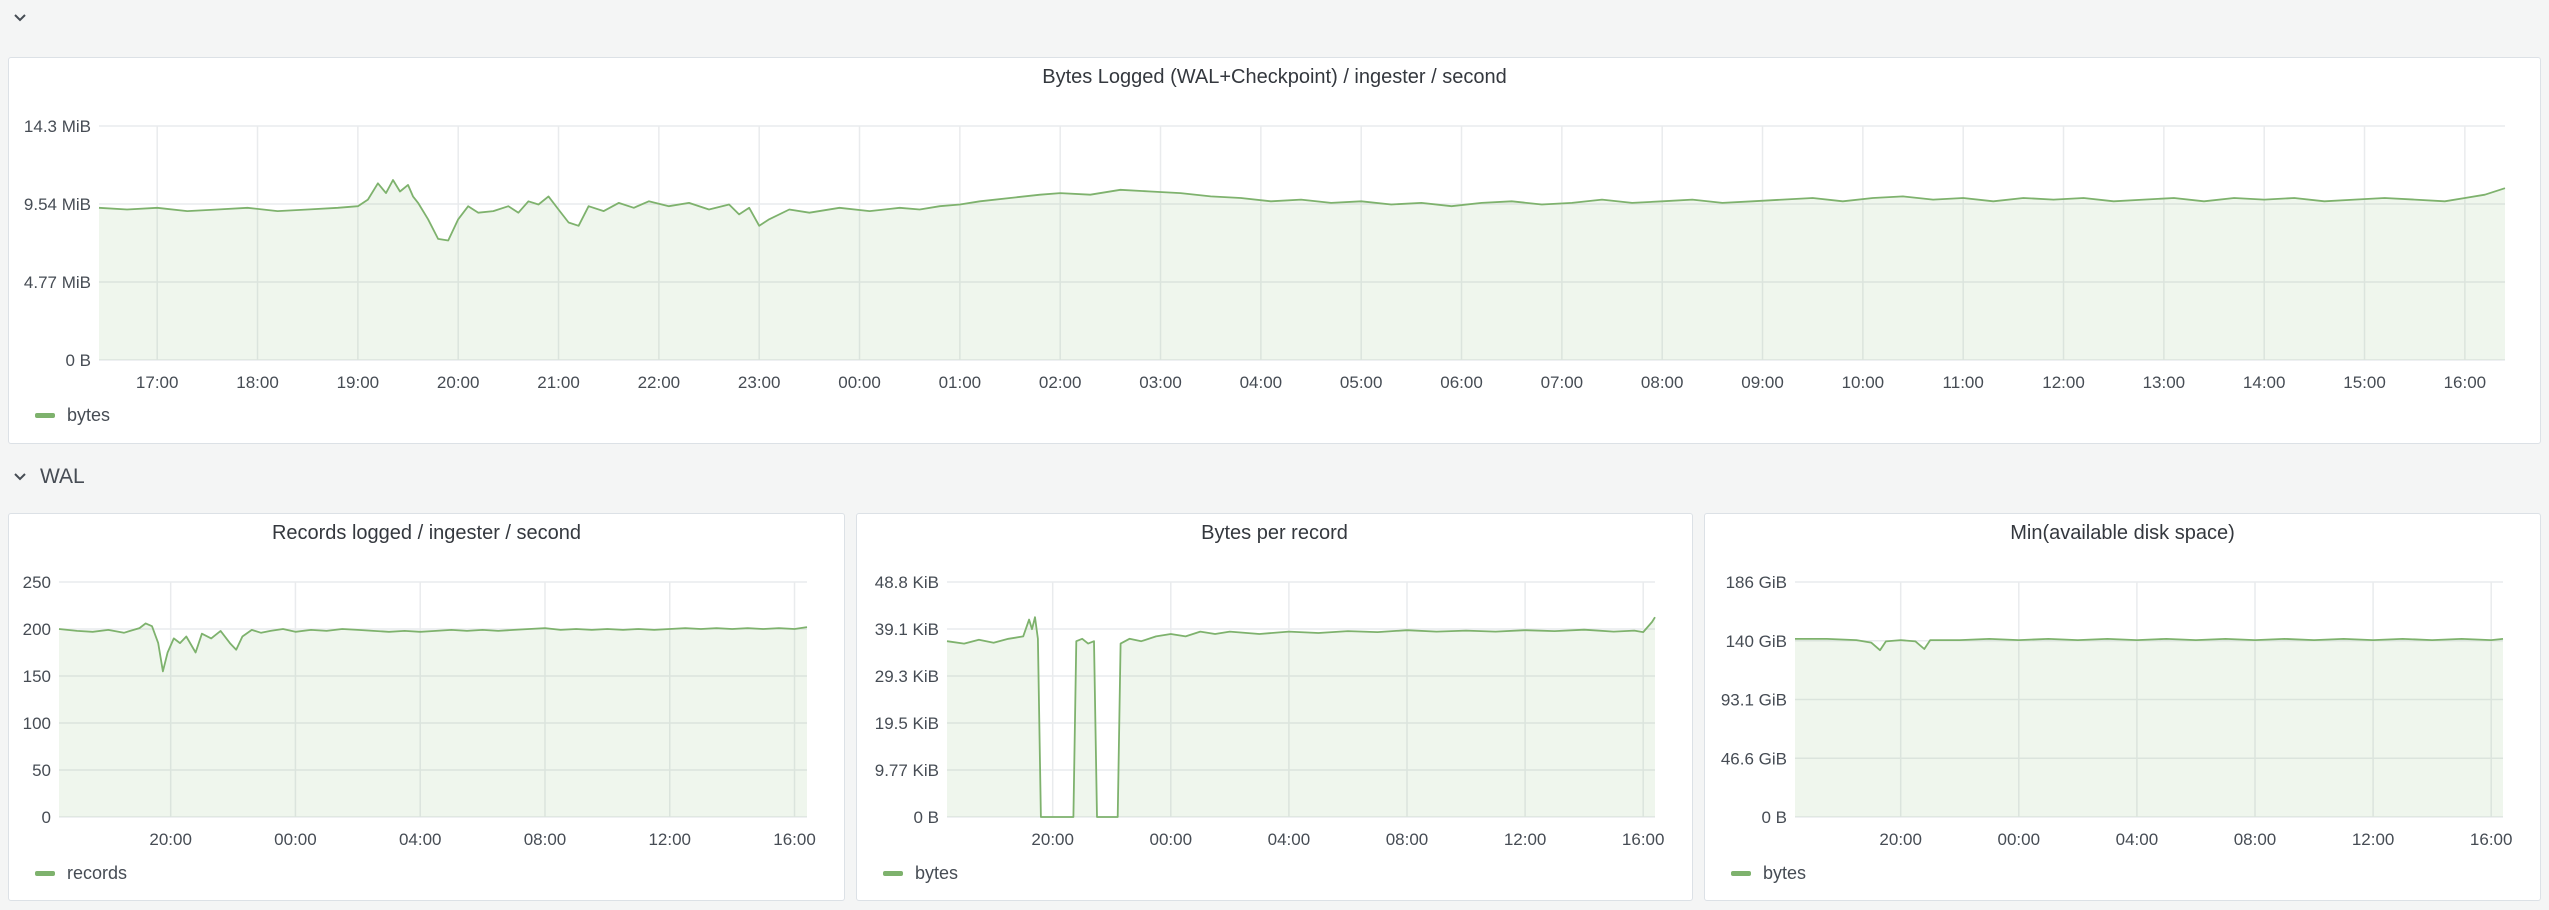  What do you see at coordinates (2264, 382) in the screenshot?
I see `x-tick-label: 14:00` at bounding box center [2264, 382].